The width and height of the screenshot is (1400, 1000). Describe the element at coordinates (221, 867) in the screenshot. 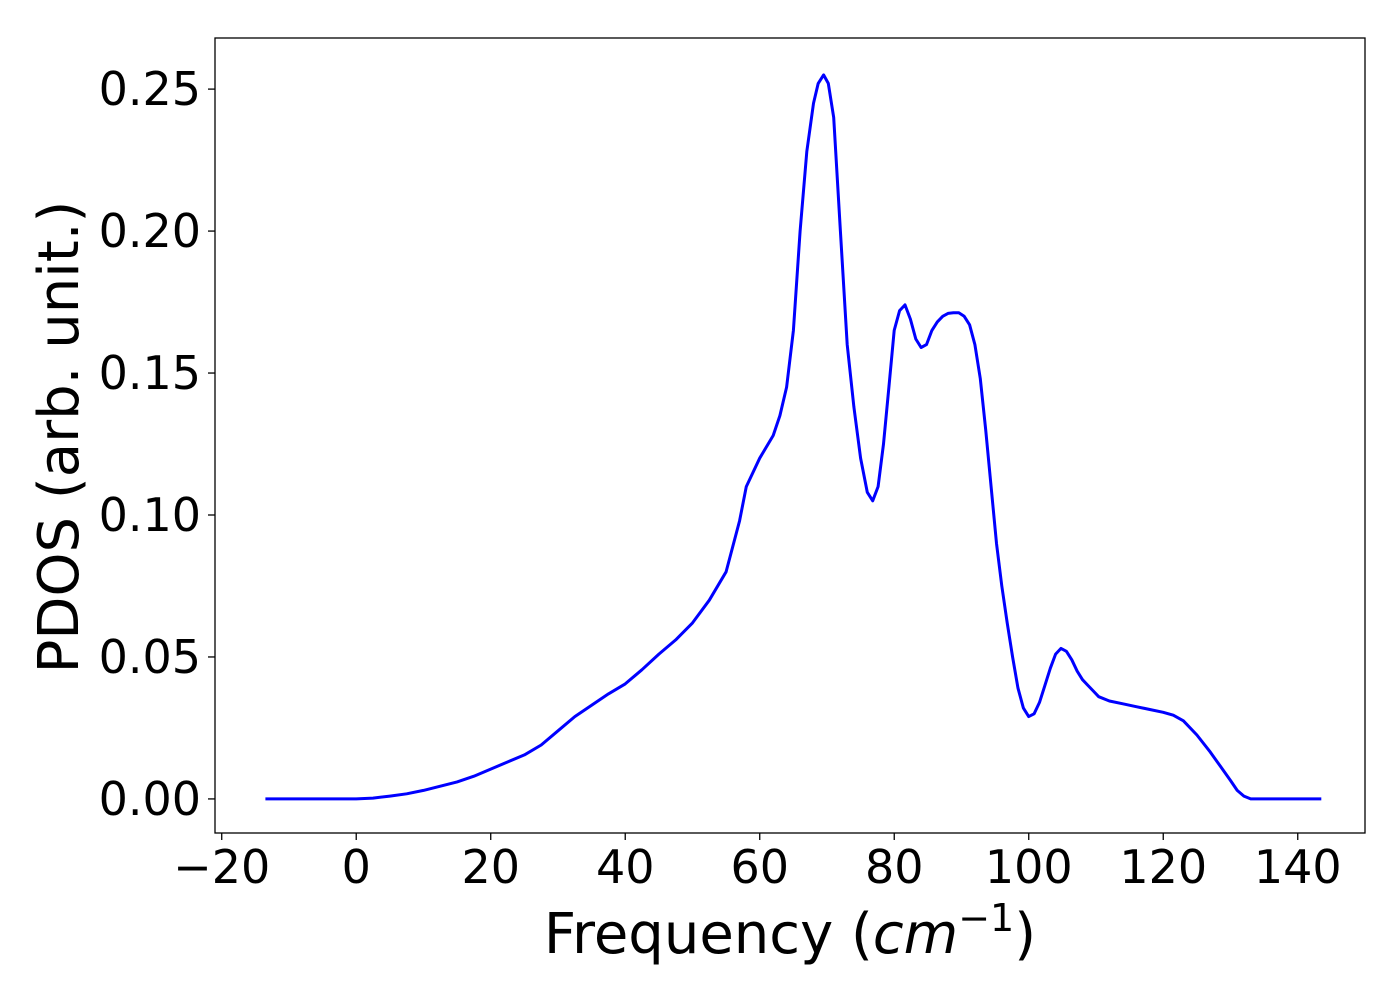

I see `x-tick-label: −20` at that location.